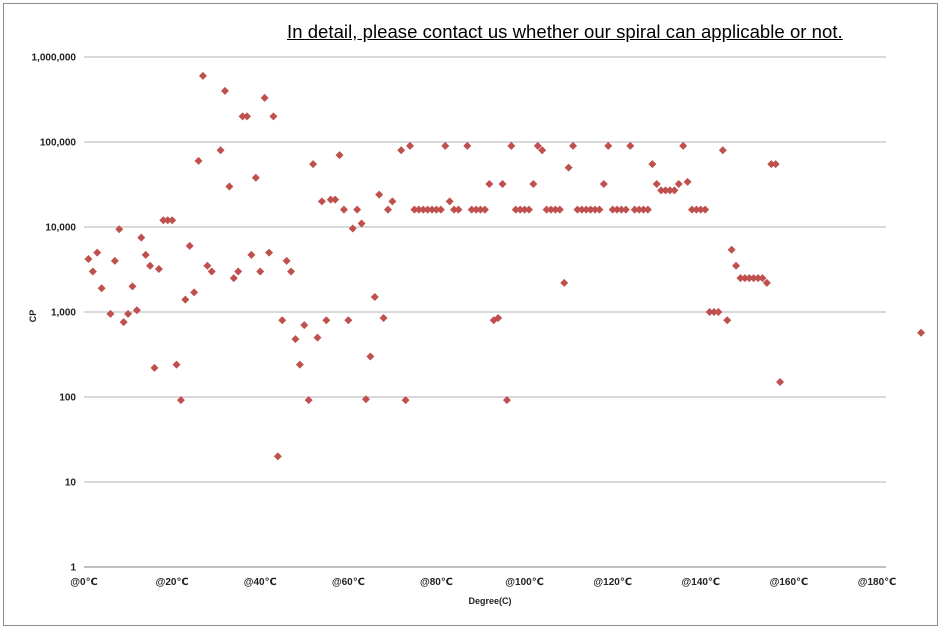  What do you see at coordinates (701, 582) in the screenshot?
I see `x-tick-label: @140℃` at bounding box center [701, 582].